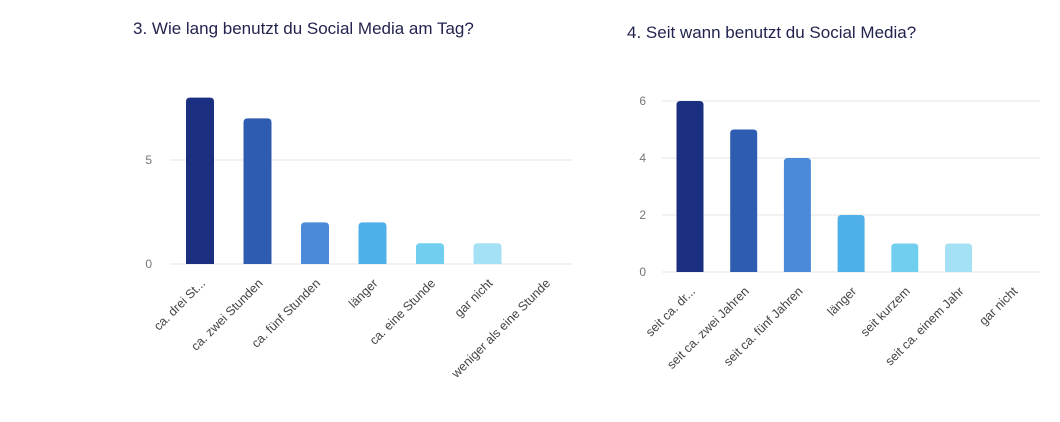 The width and height of the screenshot is (1060, 422). What do you see at coordinates (771, 32) in the screenshot?
I see `chart-title: 4. Seit wann benutzt du Social Media?` at bounding box center [771, 32].